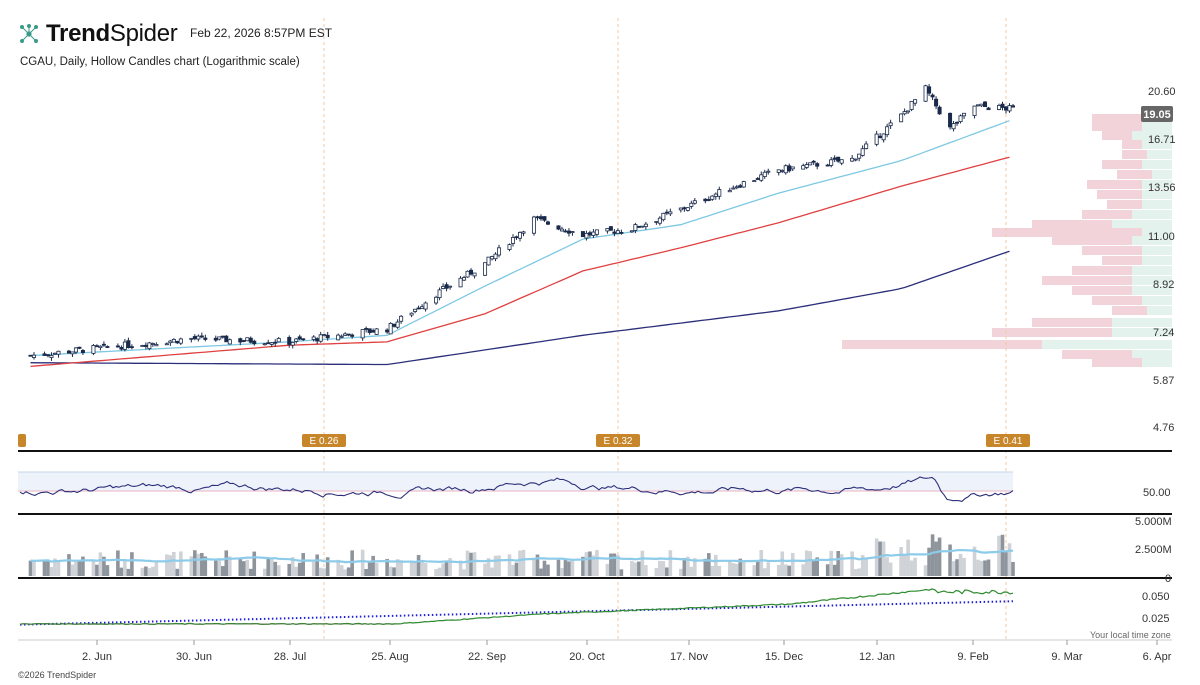  Describe the element at coordinates (1130, 635) in the screenshot. I see `local-time-zone-label: Your local time zone` at that location.